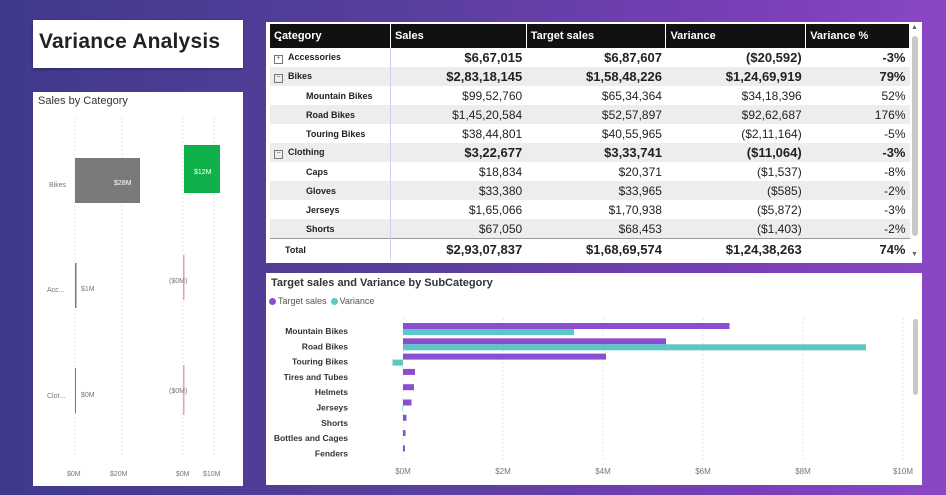  I want to click on sales-bar-accessories, so click(76, 285).